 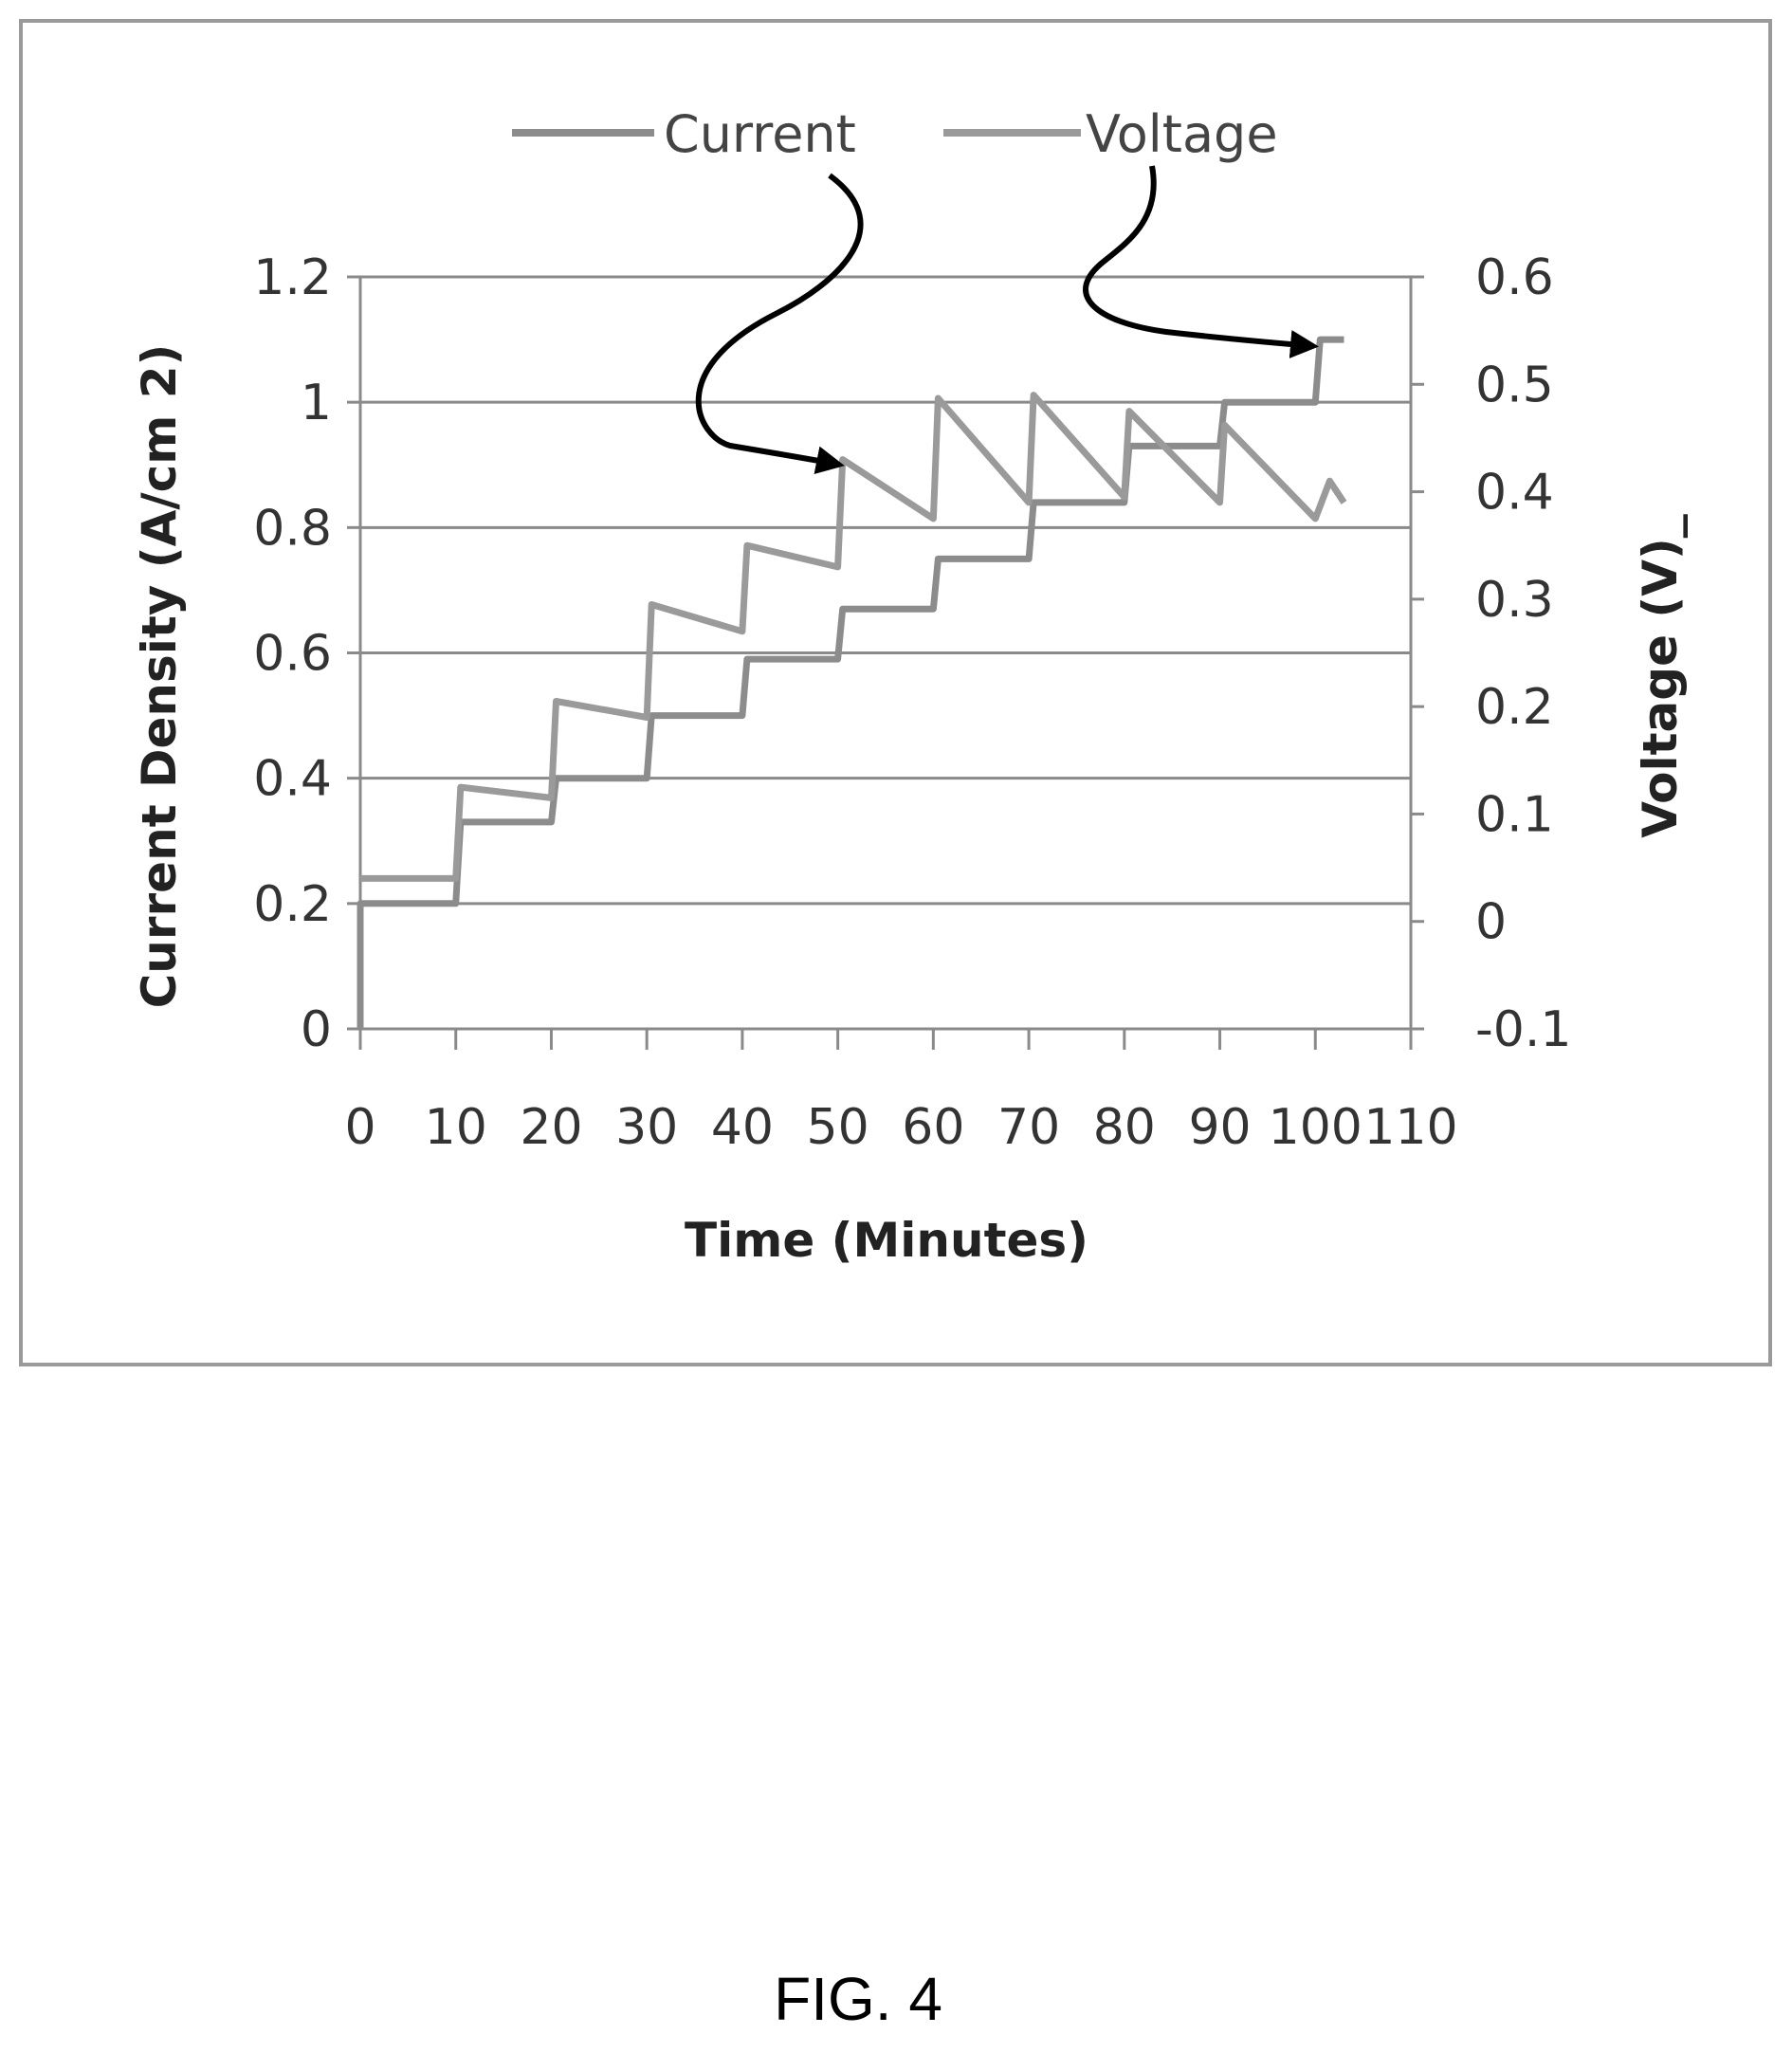 What do you see at coordinates (1660, 676) in the screenshot?
I see `y2-axis-title: Voltage (V)_` at bounding box center [1660, 676].